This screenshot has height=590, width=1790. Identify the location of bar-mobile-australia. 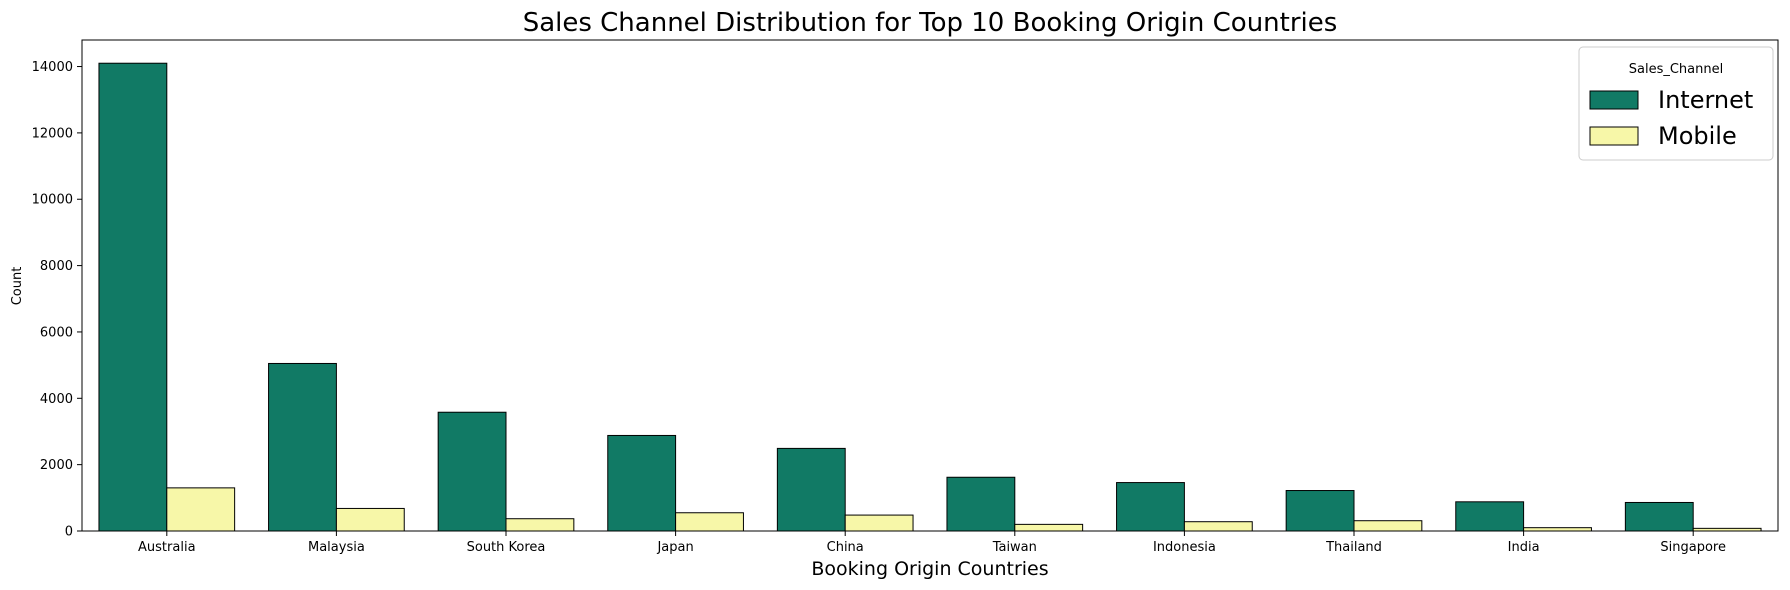
(201, 509).